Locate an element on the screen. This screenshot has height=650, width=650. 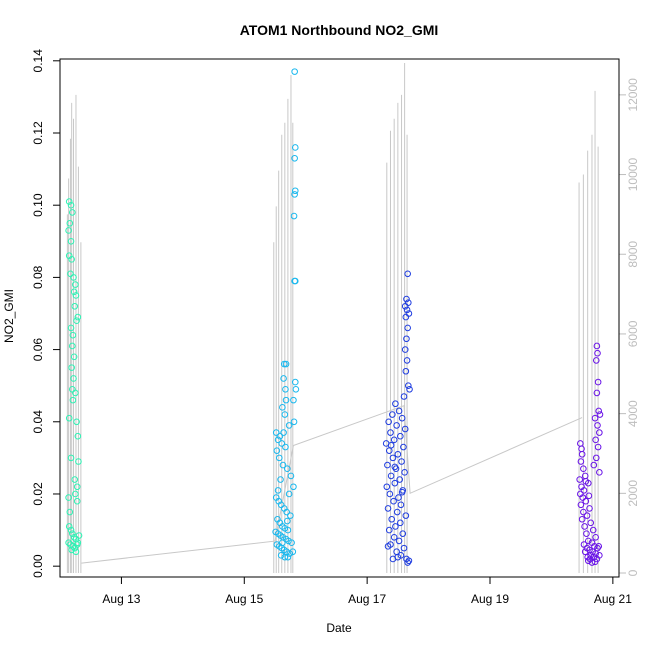
y-axis-label: NO2_GMI is located at coordinates (9, 316).